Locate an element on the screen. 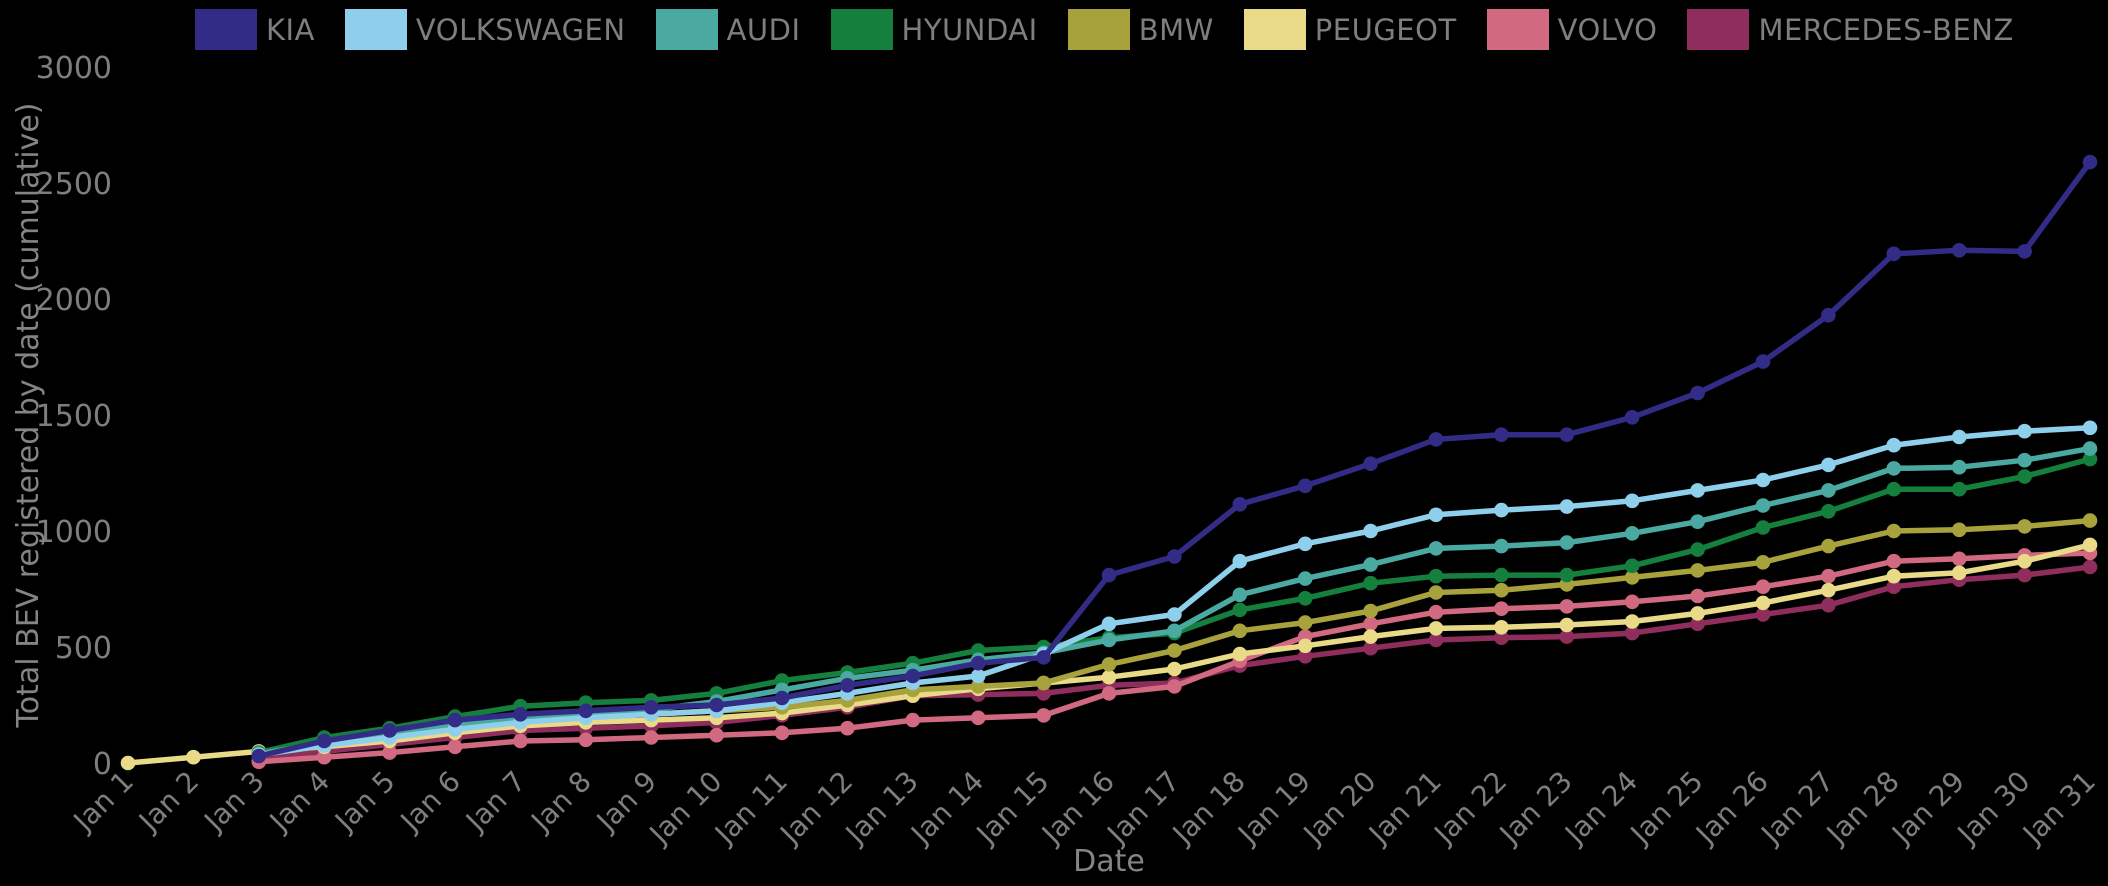 Image resolution: width=2108 pixels, height=886 pixels. x-tick-label: Jan 5 is located at coordinates (364, 802).